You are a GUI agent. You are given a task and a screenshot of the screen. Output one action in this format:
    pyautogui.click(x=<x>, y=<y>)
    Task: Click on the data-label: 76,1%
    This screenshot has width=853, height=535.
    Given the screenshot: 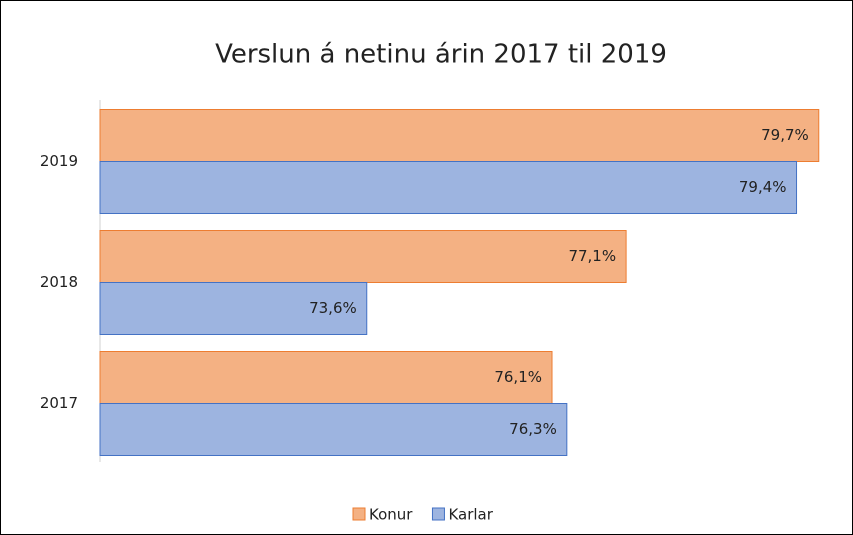 What is the action you would take?
    pyautogui.click(x=518, y=377)
    